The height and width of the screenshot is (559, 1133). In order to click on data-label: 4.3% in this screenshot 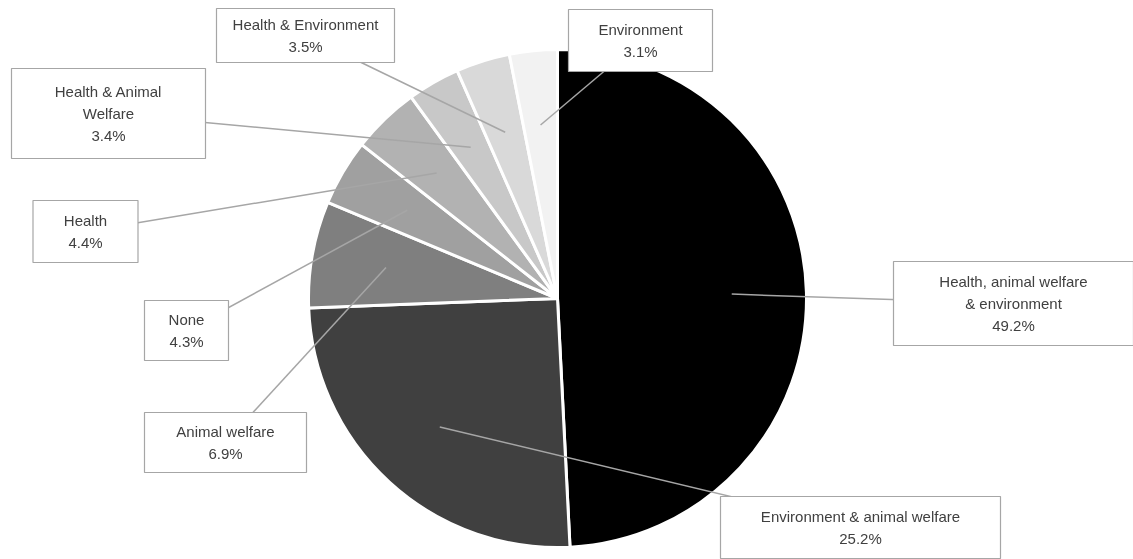, I will do `click(186, 342)`.